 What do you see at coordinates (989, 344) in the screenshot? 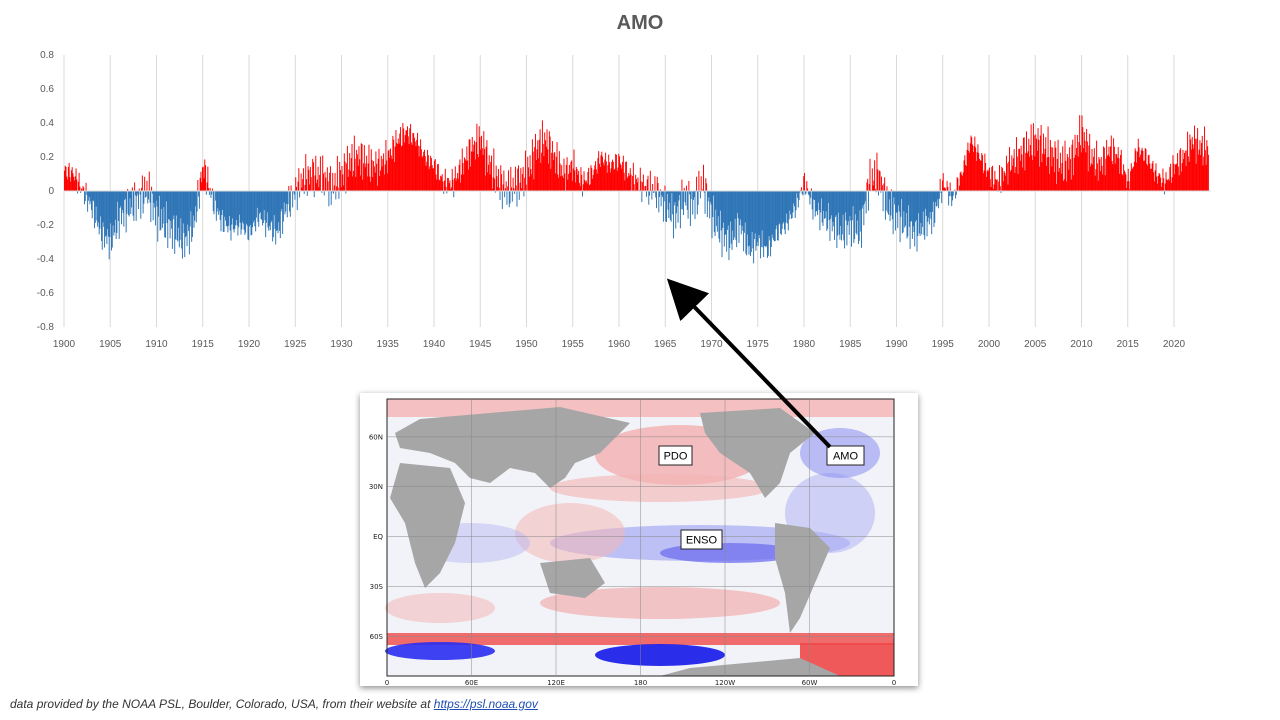
I see `x-tick-label: 2000` at bounding box center [989, 344].